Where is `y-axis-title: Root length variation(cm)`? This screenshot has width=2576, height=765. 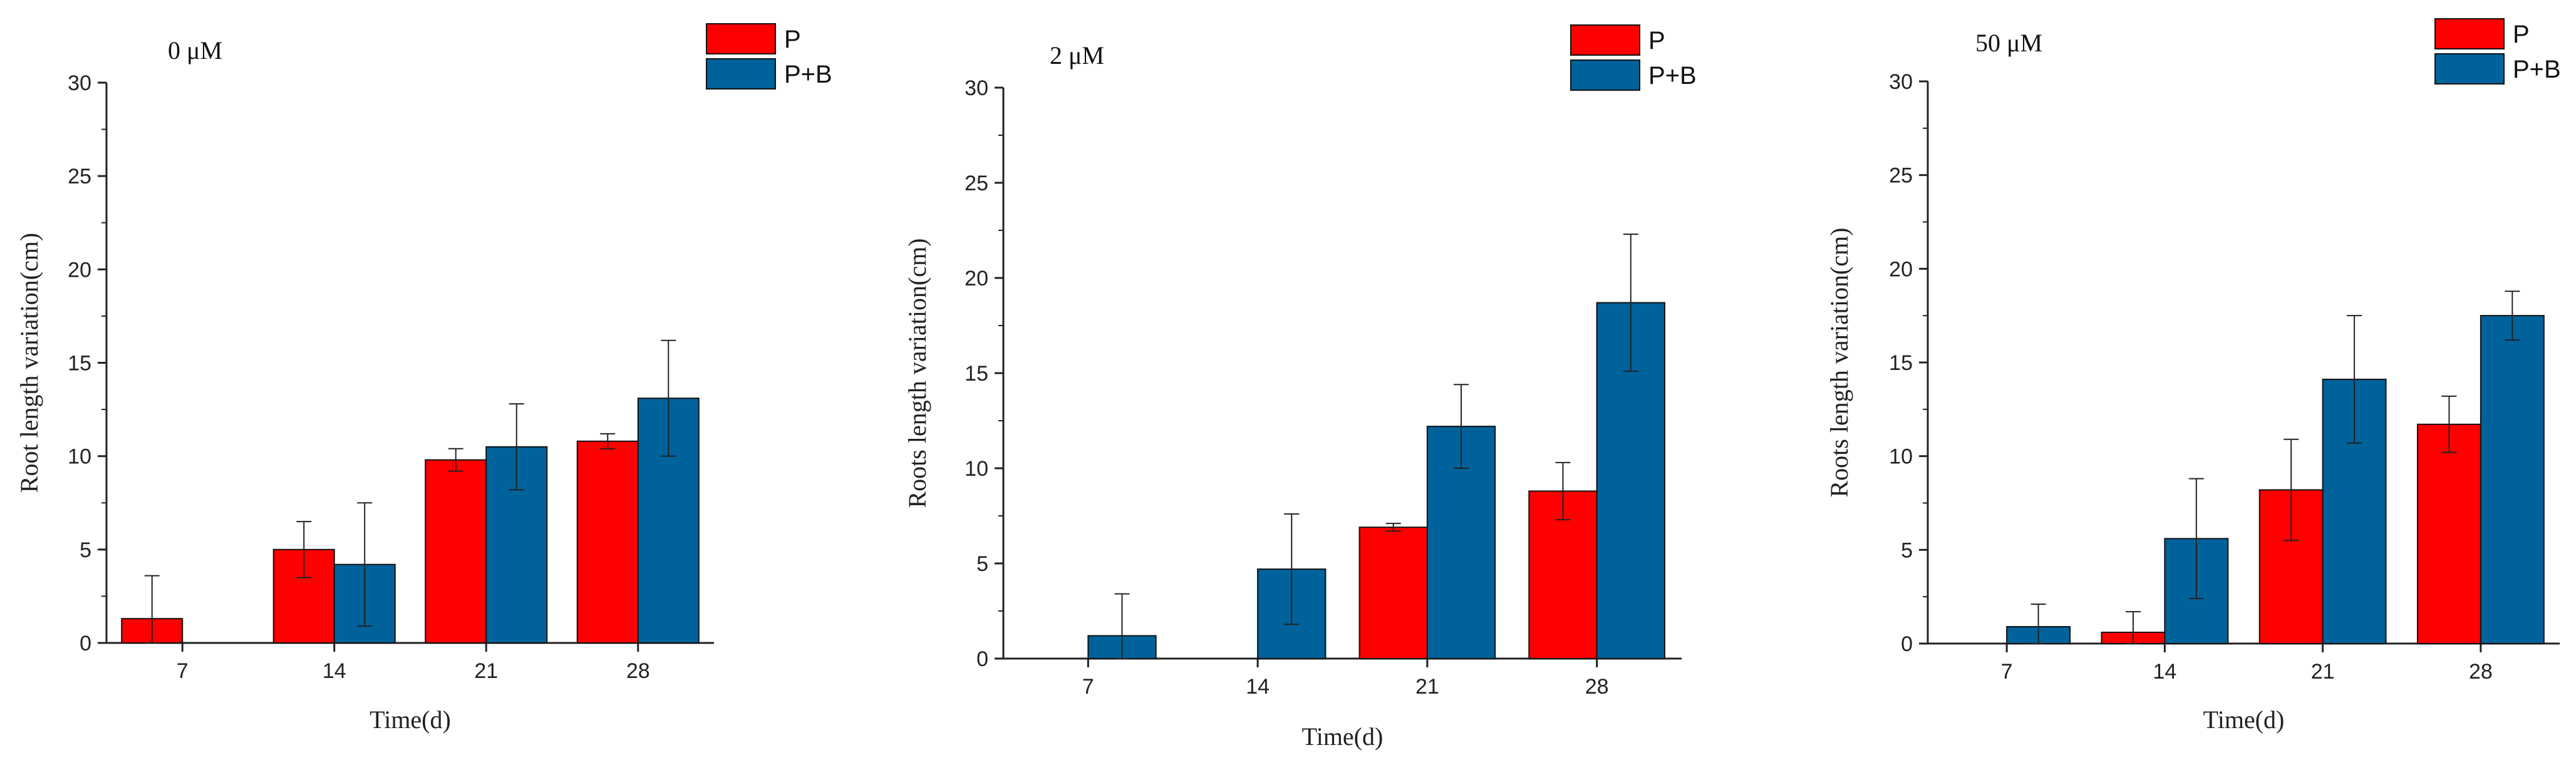 y-axis-title: Root length variation(cm) is located at coordinates (29, 363).